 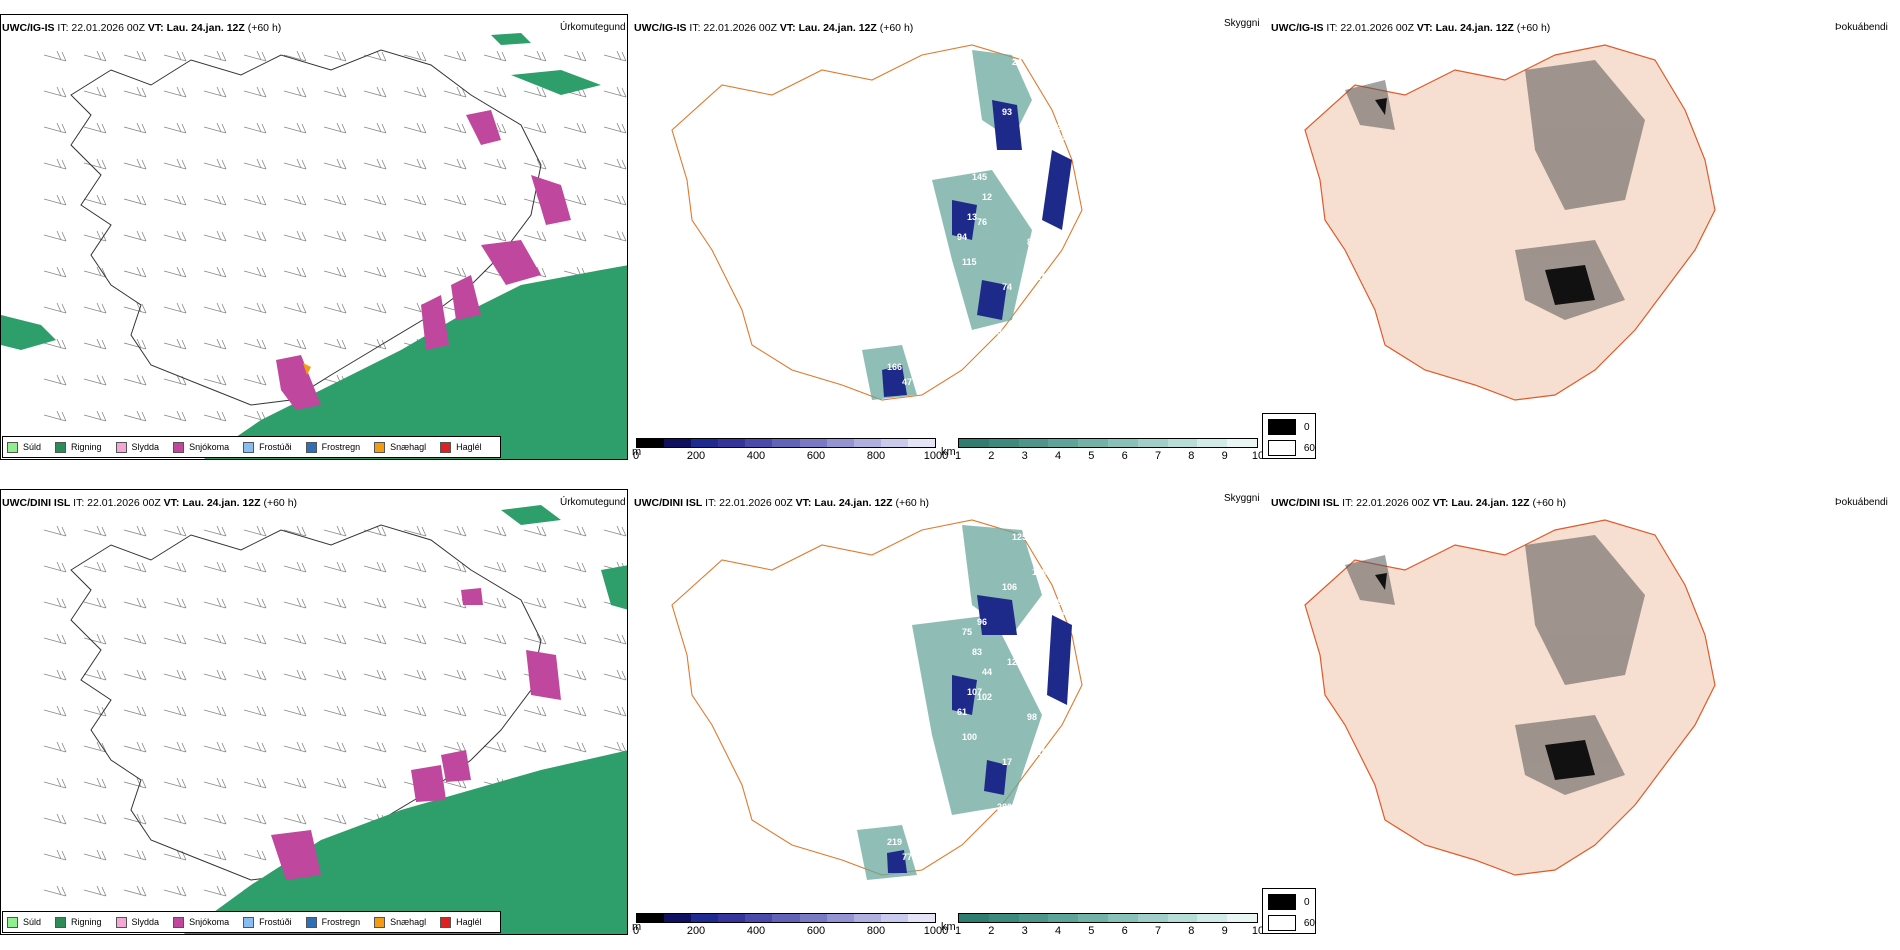 What do you see at coordinates (201, 447) in the screenshot?
I see `legend-item: Snjókoma` at bounding box center [201, 447].